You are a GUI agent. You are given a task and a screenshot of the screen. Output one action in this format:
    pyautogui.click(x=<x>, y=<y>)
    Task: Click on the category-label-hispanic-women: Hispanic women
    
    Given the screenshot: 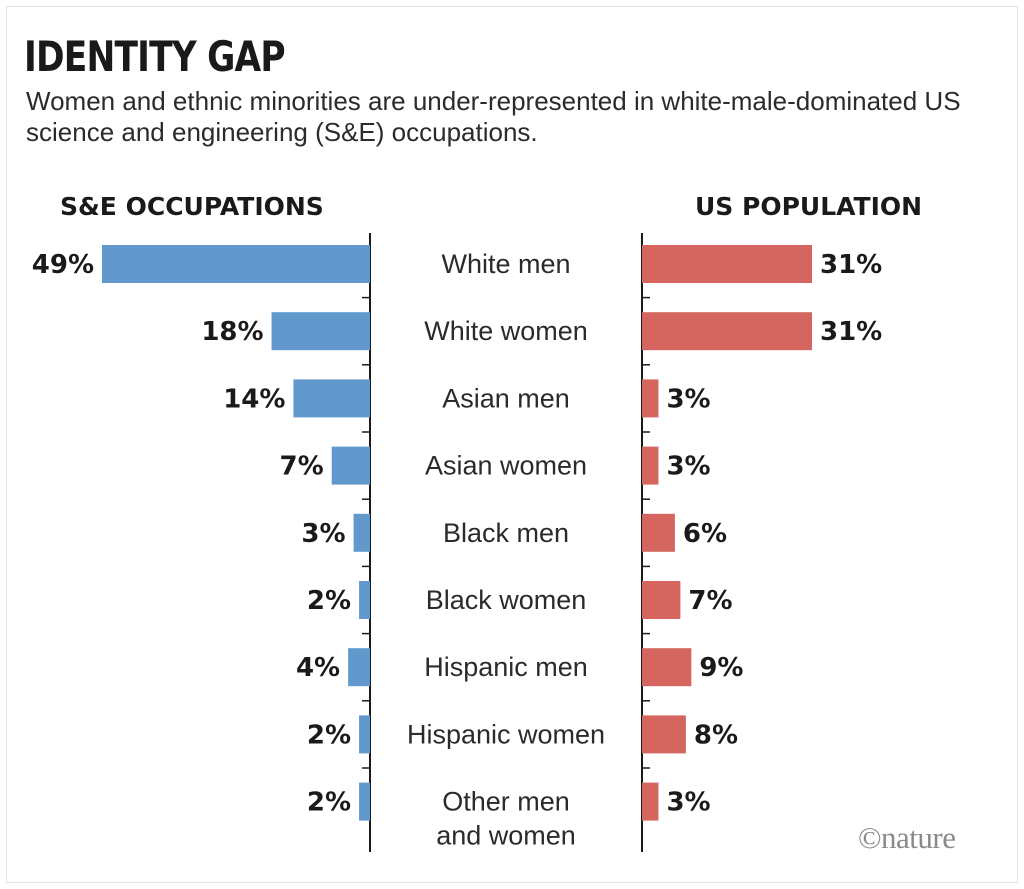 What is the action you would take?
    pyautogui.click(x=506, y=734)
    